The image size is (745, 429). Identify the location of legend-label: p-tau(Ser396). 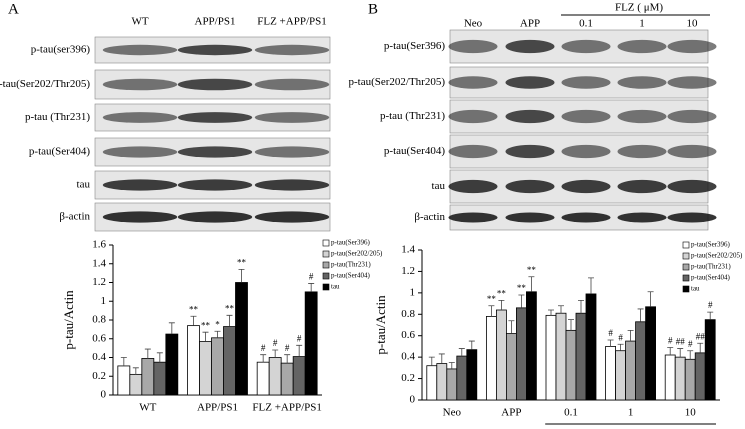
(711, 245).